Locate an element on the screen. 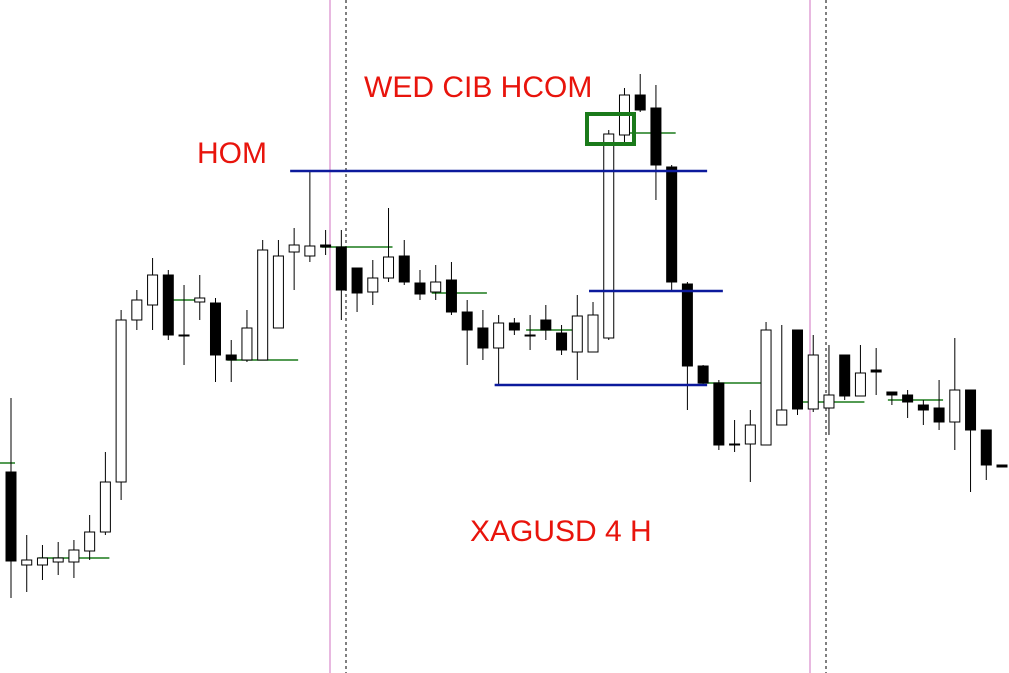 The height and width of the screenshot is (673, 1009). annotation: XAGUSD 4 H is located at coordinates (561, 531).